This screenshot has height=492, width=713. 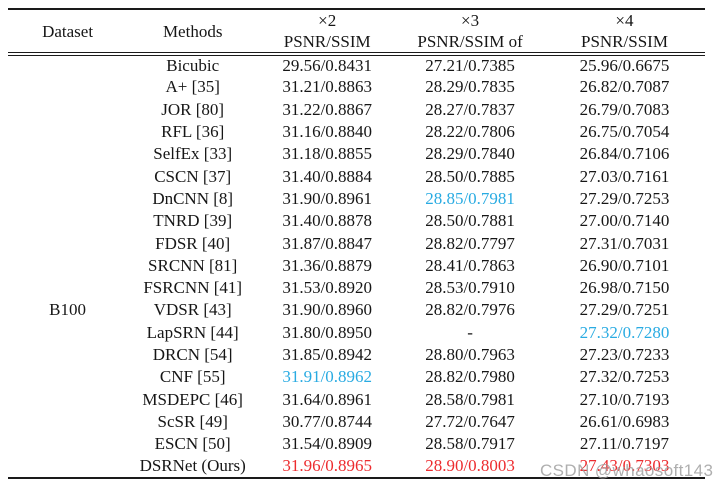 What do you see at coordinates (470, 154) in the screenshot?
I see `psnr-ssim-x3-cell: 28.29/0.7840` at bounding box center [470, 154].